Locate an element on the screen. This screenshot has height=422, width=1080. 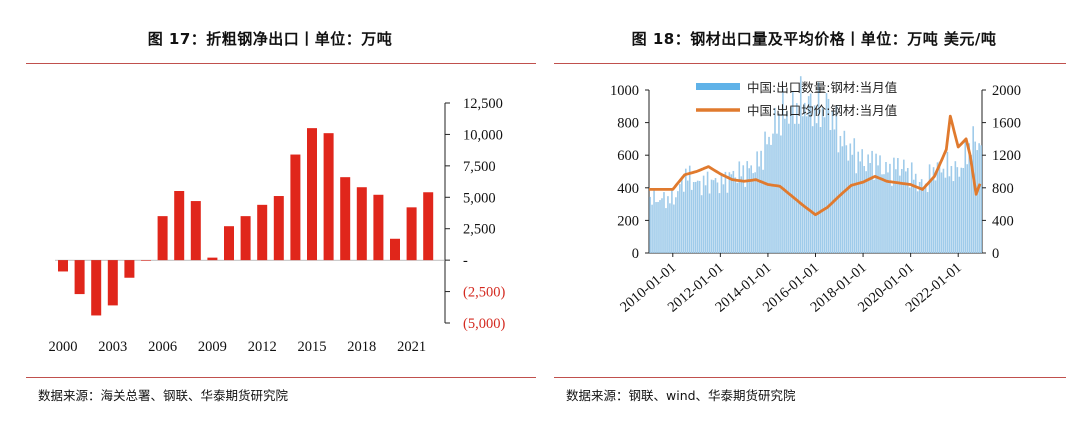
right-y-right-tick-label: 0 is located at coordinates (995, 254).